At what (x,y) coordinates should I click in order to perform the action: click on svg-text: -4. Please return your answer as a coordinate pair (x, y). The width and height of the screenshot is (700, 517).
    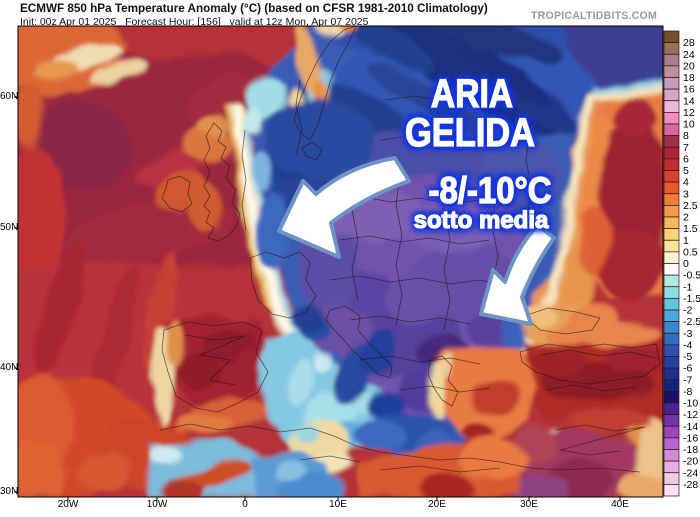
    Looking at the image, I should click on (687, 345).